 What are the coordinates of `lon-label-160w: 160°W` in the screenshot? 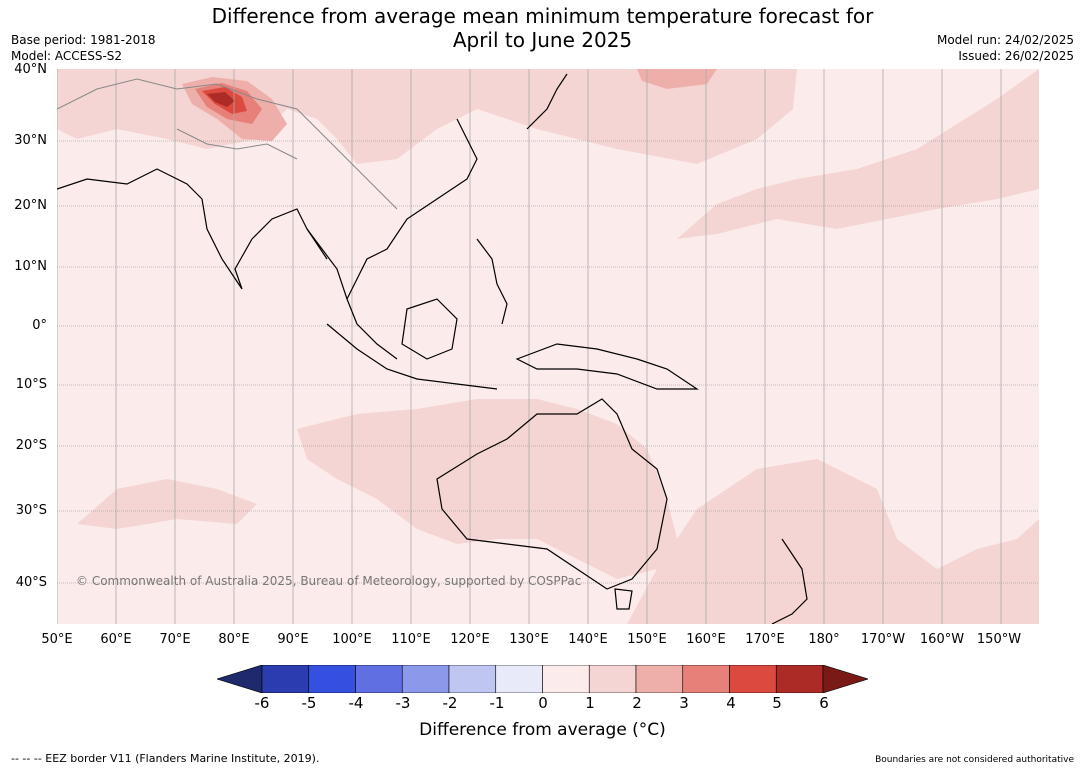 It's located at (942, 639).